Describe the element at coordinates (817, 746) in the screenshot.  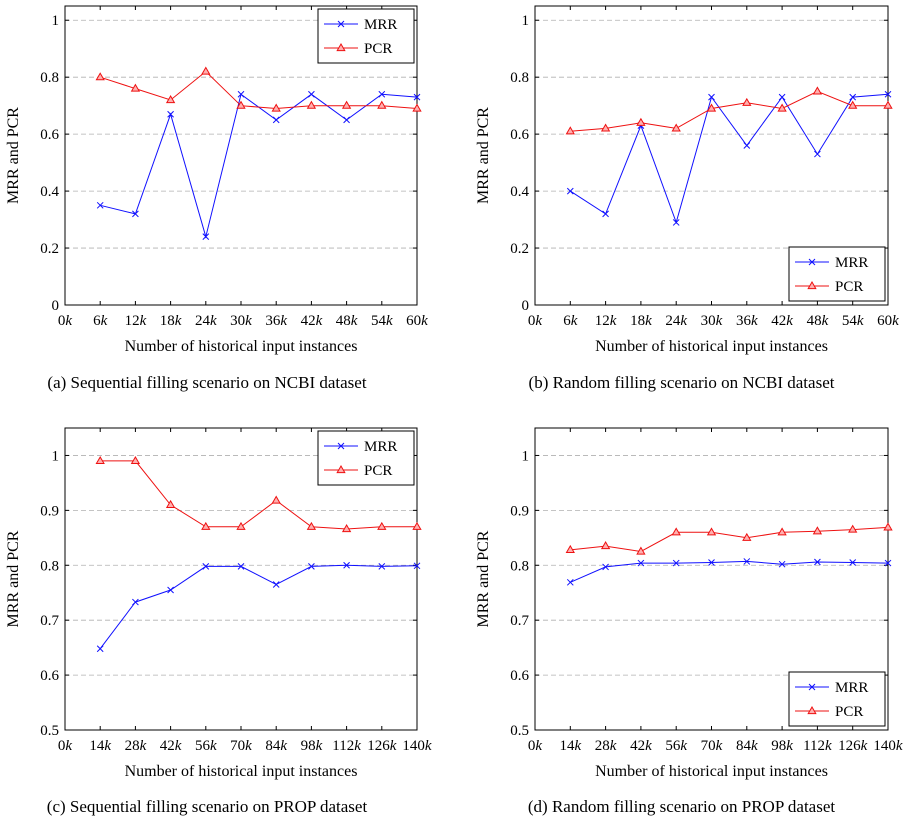
I see `x-tick-label: 112k` at that location.